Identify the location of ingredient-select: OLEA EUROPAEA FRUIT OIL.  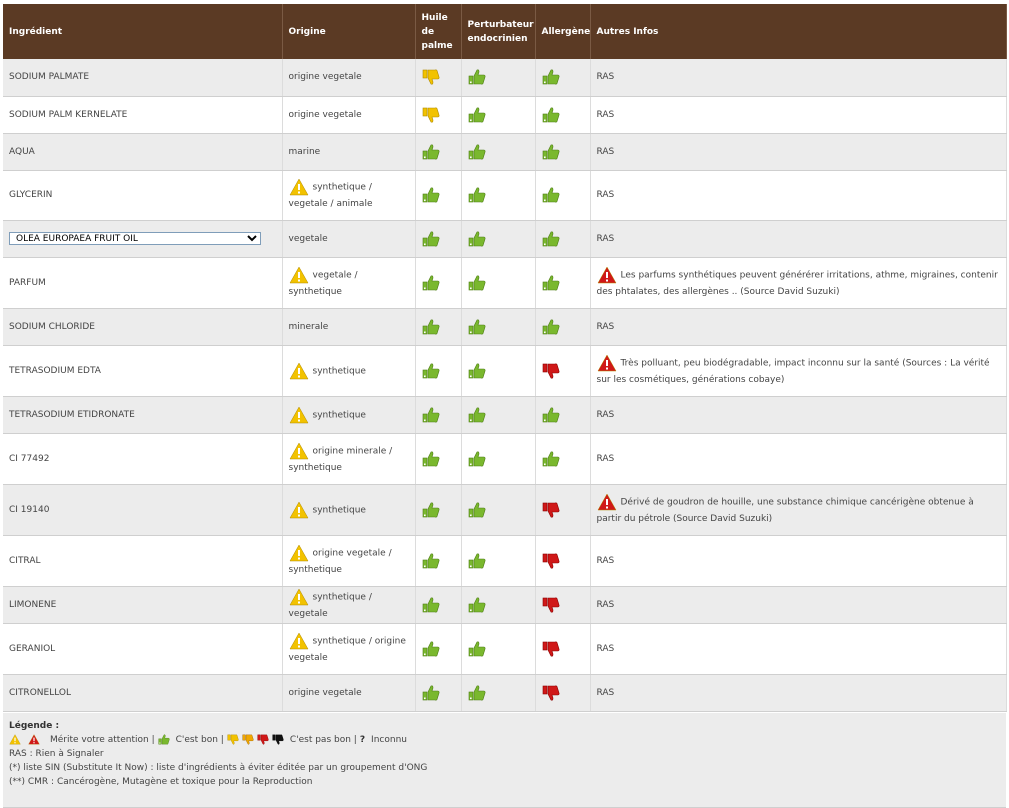
(135, 238).